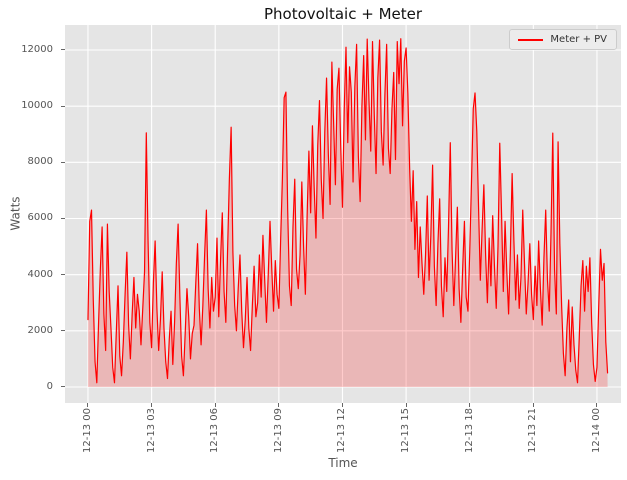  Describe the element at coordinates (15, 213) in the screenshot. I see `y-axis-label: Watts` at that location.